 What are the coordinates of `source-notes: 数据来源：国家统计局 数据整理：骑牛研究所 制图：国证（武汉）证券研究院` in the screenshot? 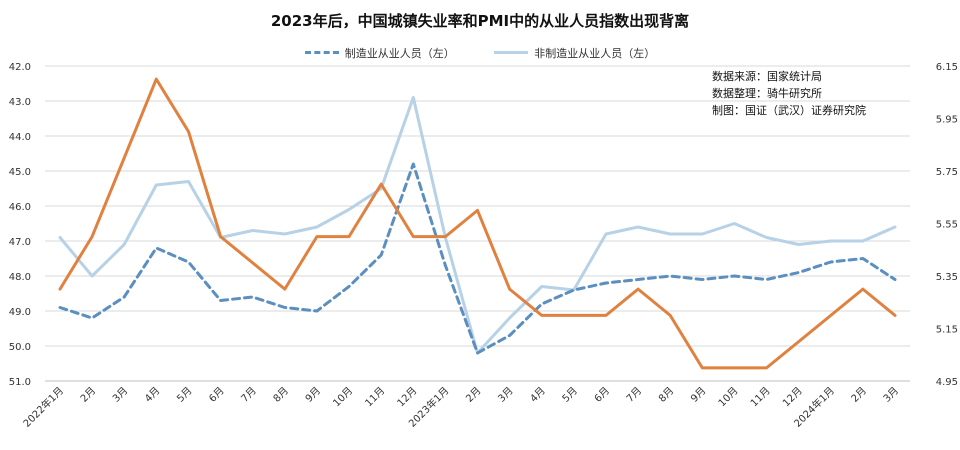 It's located at (789, 93).